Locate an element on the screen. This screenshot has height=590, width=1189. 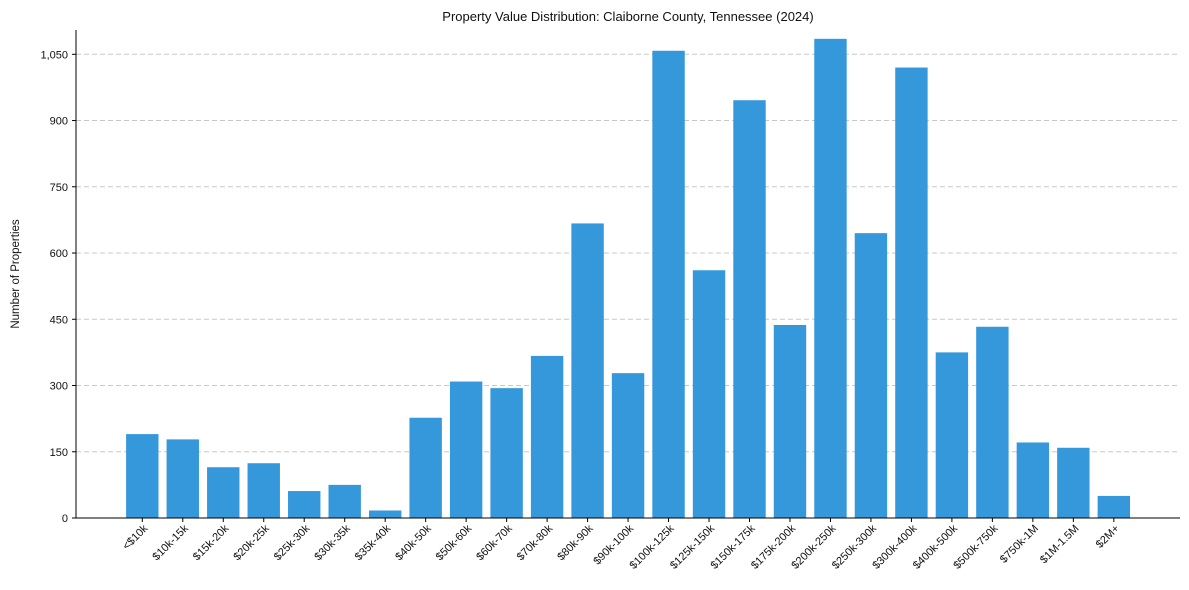
x-tick-label: <$10k is located at coordinates (136, 537).